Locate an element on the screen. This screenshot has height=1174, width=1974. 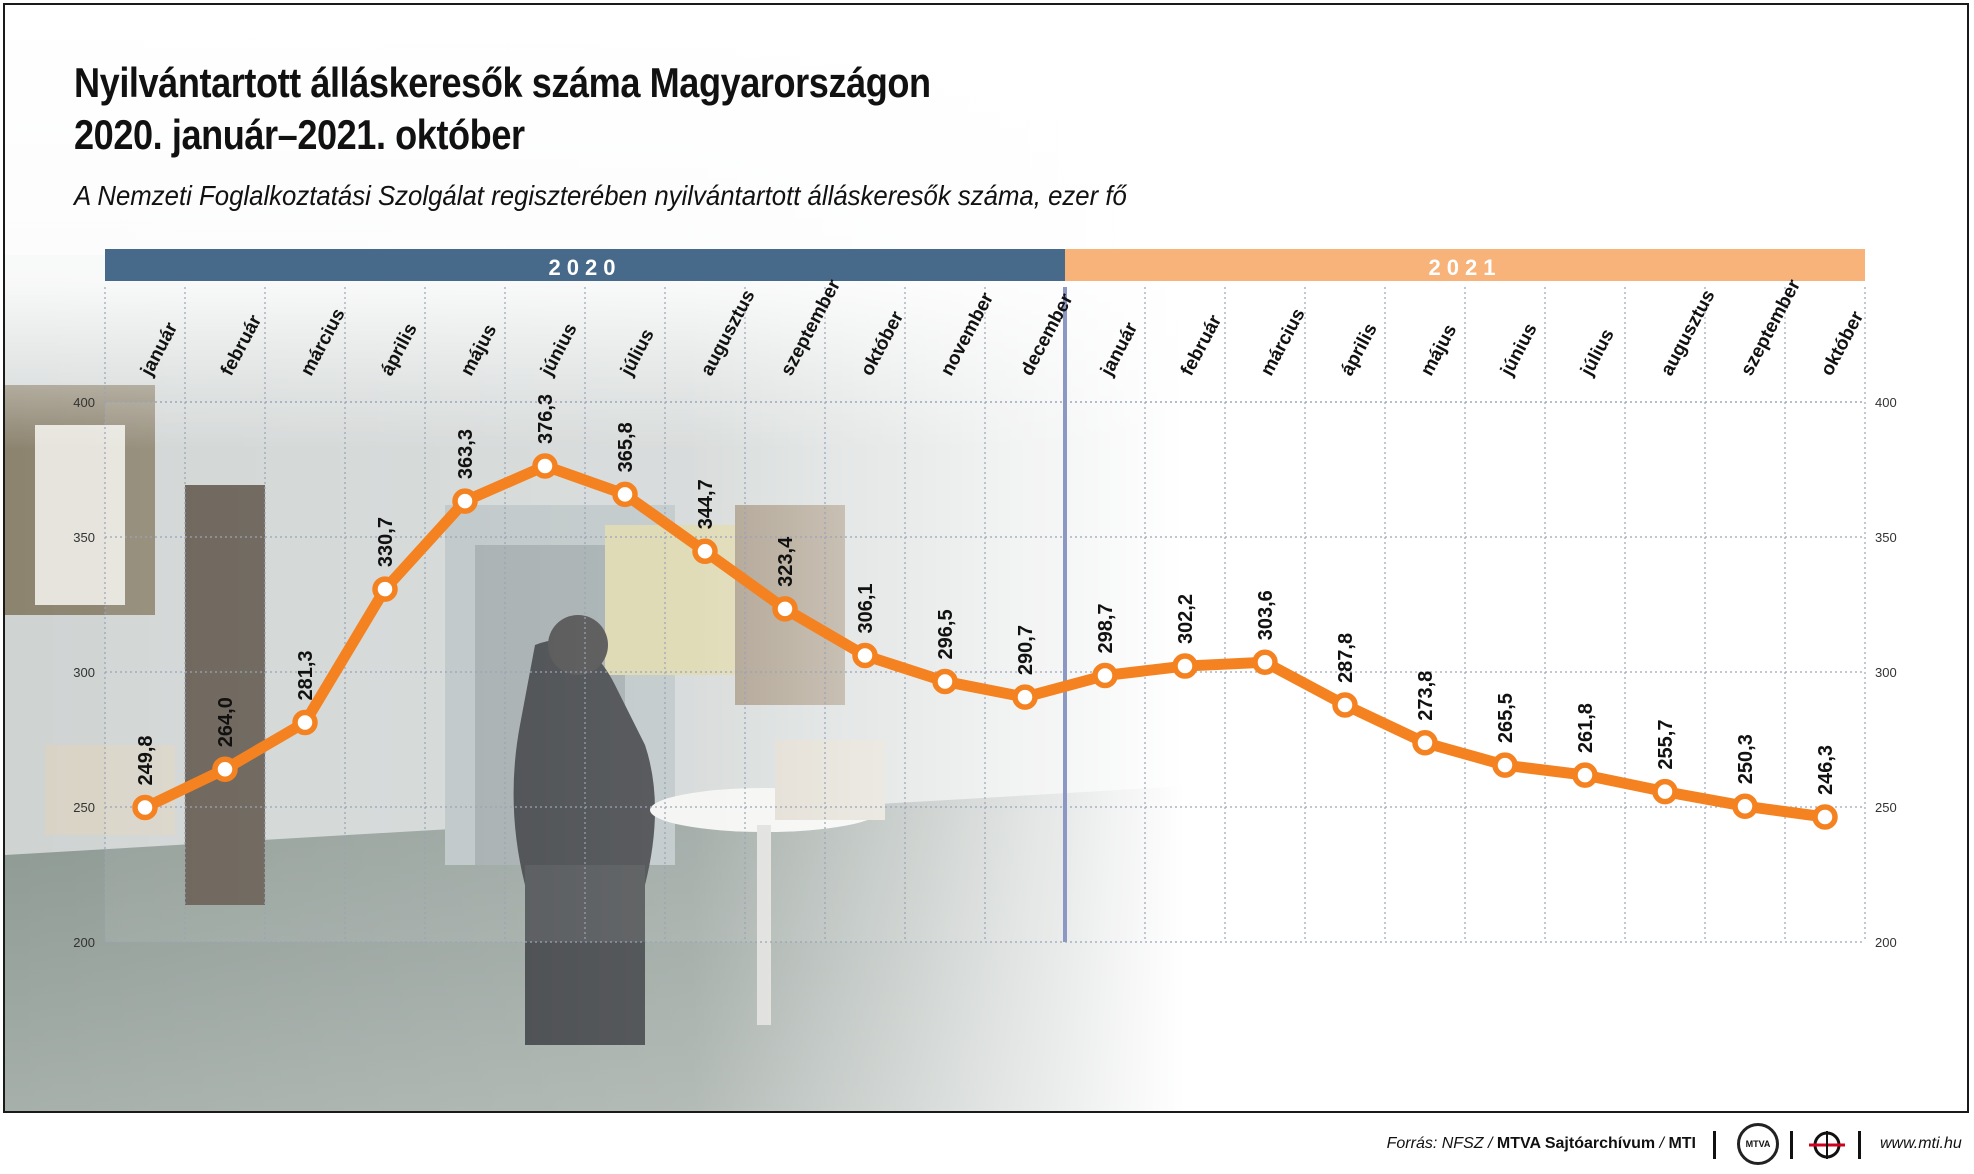
title-line-2: 2020. január–2021. október is located at coordinates (299, 134).